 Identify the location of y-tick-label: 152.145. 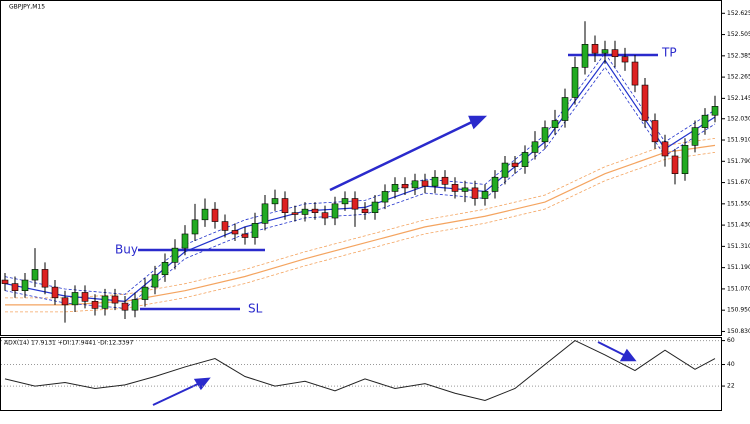
(738, 98).